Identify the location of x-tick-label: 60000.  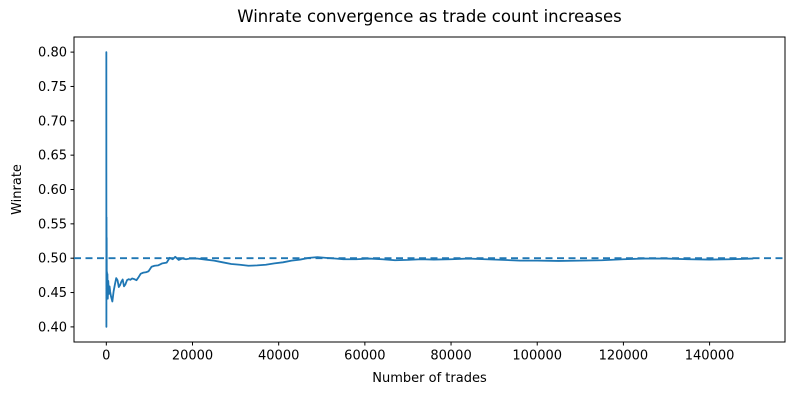
(364, 356).